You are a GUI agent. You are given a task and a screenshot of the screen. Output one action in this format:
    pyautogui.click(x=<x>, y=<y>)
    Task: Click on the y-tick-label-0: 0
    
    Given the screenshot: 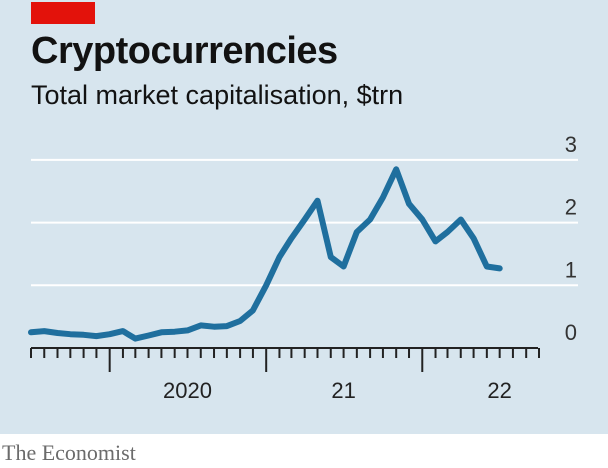 What is the action you would take?
    pyautogui.click(x=571, y=332)
    